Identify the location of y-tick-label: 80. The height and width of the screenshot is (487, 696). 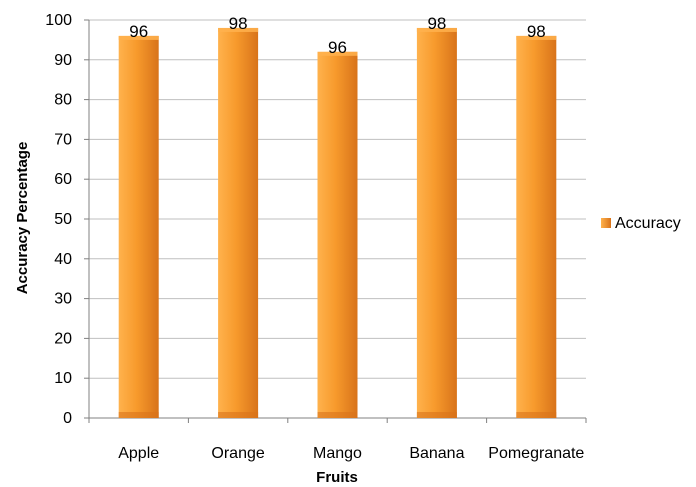
(63, 100).